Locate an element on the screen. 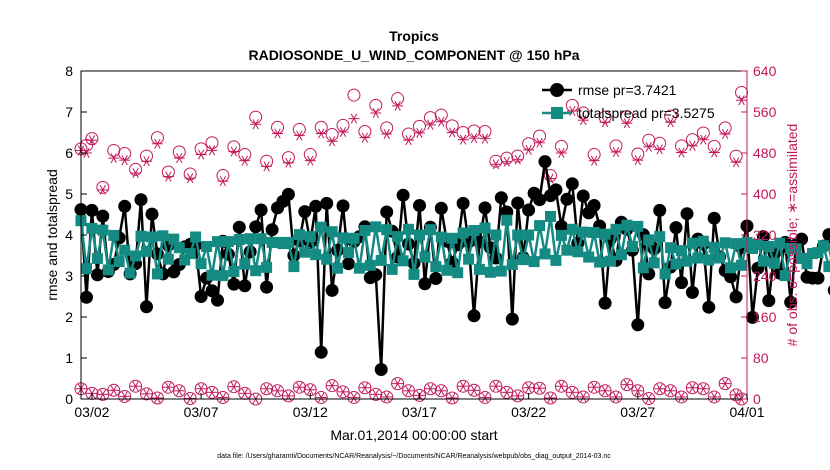 The image size is (830, 470). legend-spread-label: totalspread pr=3.5275 is located at coordinates (646, 113).